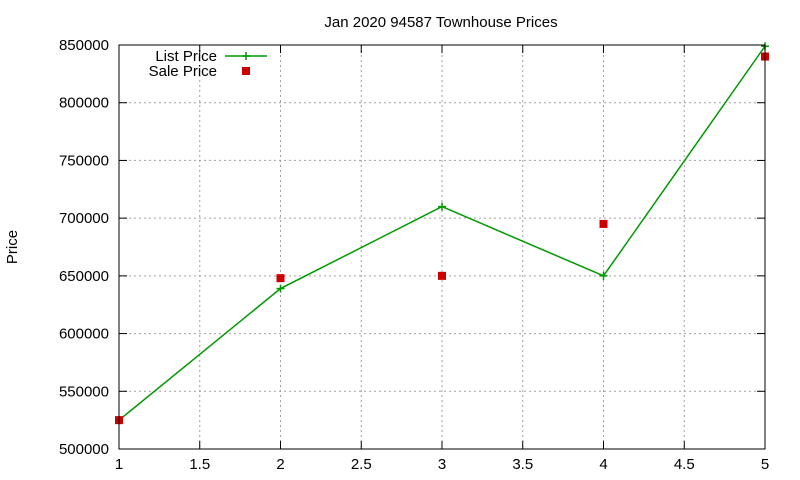  What do you see at coordinates (84, 45) in the screenshot?
I see `y-tick-label: 850000` at bounding box center [84, 45].